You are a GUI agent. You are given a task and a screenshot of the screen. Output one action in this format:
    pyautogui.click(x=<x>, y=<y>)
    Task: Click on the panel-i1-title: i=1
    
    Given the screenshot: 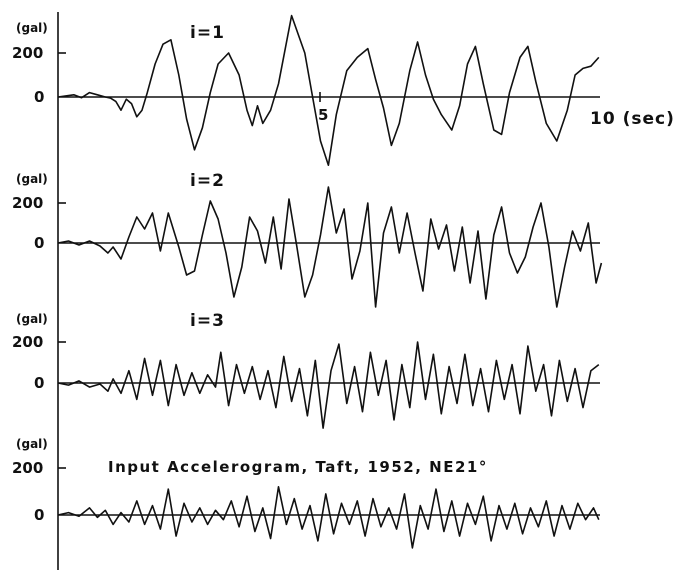 What is the action you would take?
    pyautogui.click(x=207, y=33)
    